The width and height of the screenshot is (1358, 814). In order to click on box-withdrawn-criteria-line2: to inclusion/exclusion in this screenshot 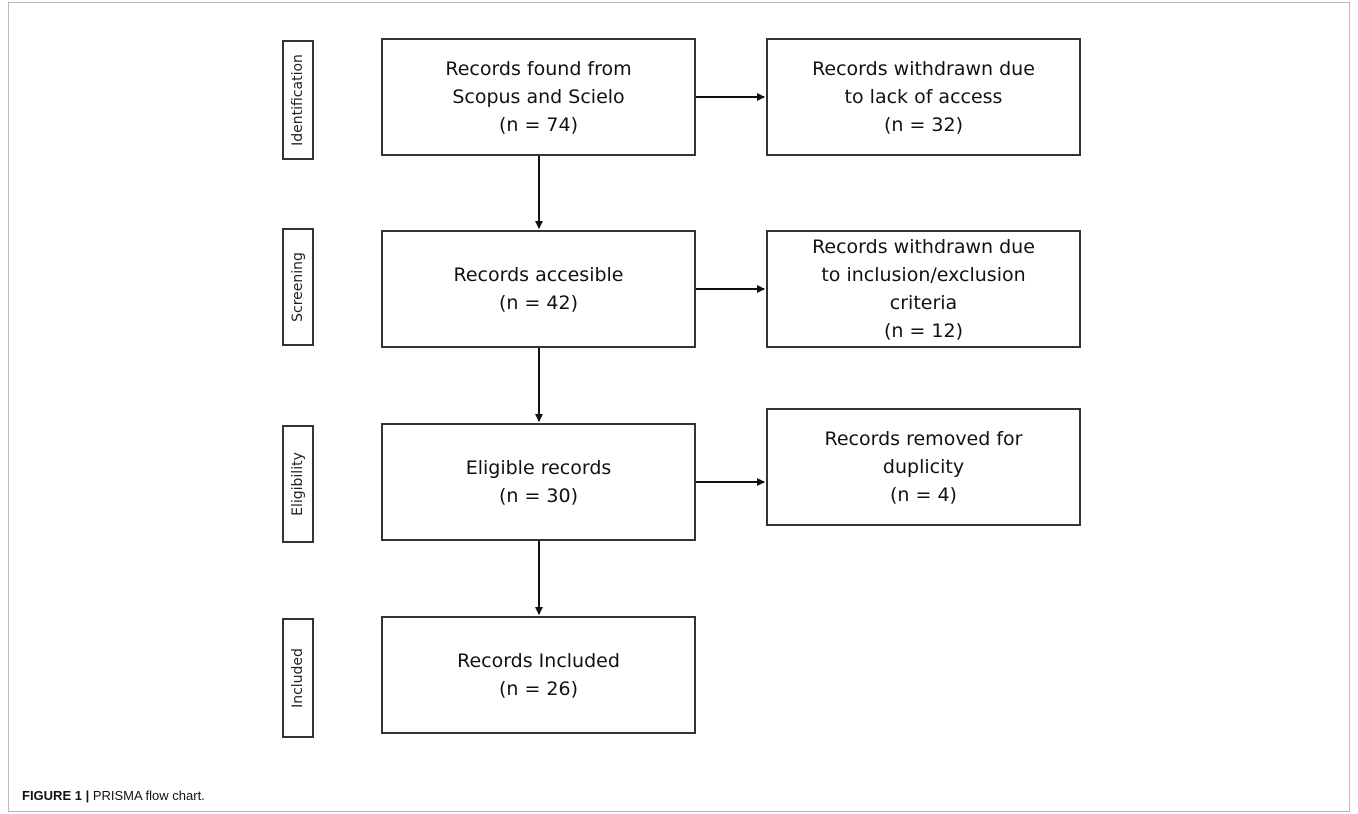, I will do `click(923, 275)`.